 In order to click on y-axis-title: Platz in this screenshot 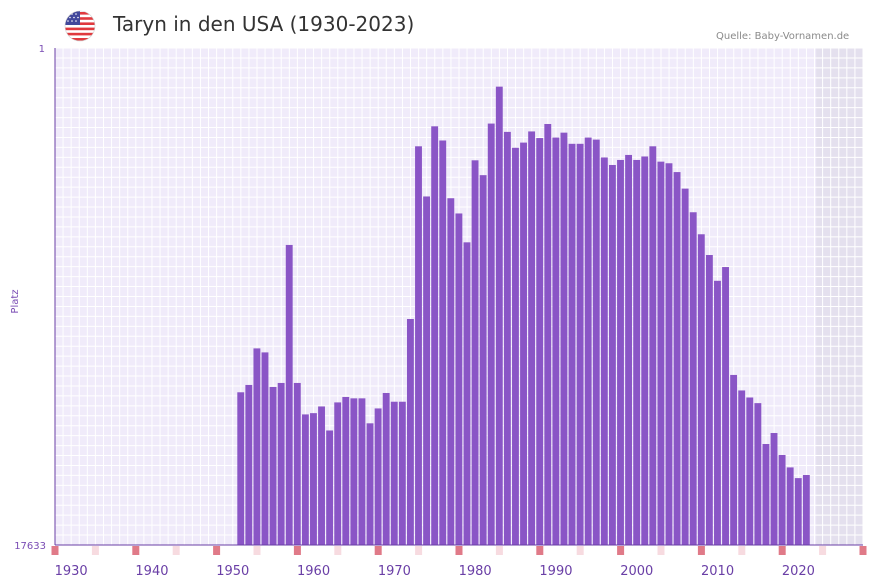, I will do `click(15, 301)`.